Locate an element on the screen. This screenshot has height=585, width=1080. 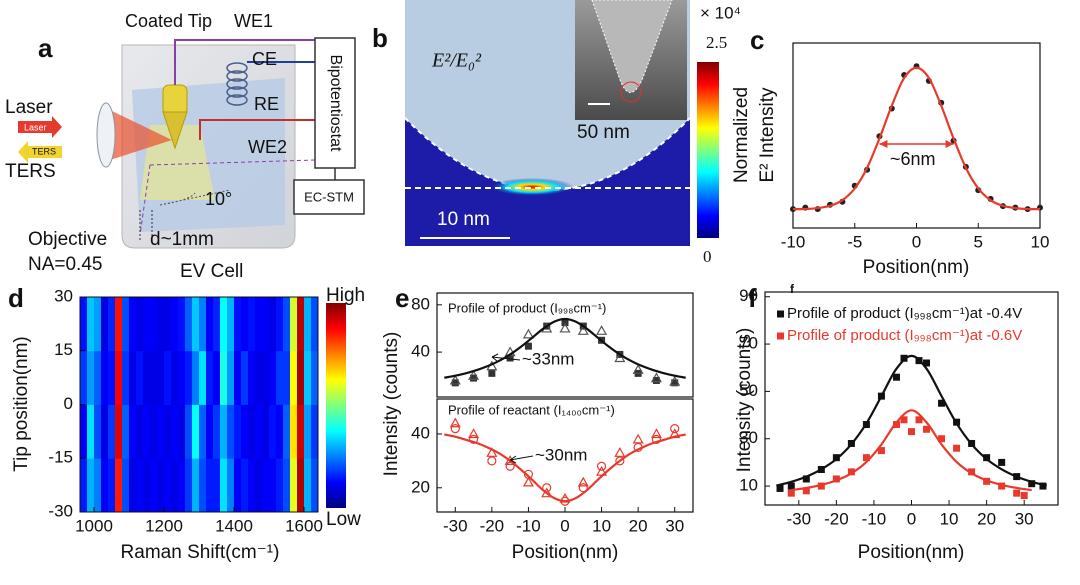
ters-arrow is located at coordinates (40, 152).